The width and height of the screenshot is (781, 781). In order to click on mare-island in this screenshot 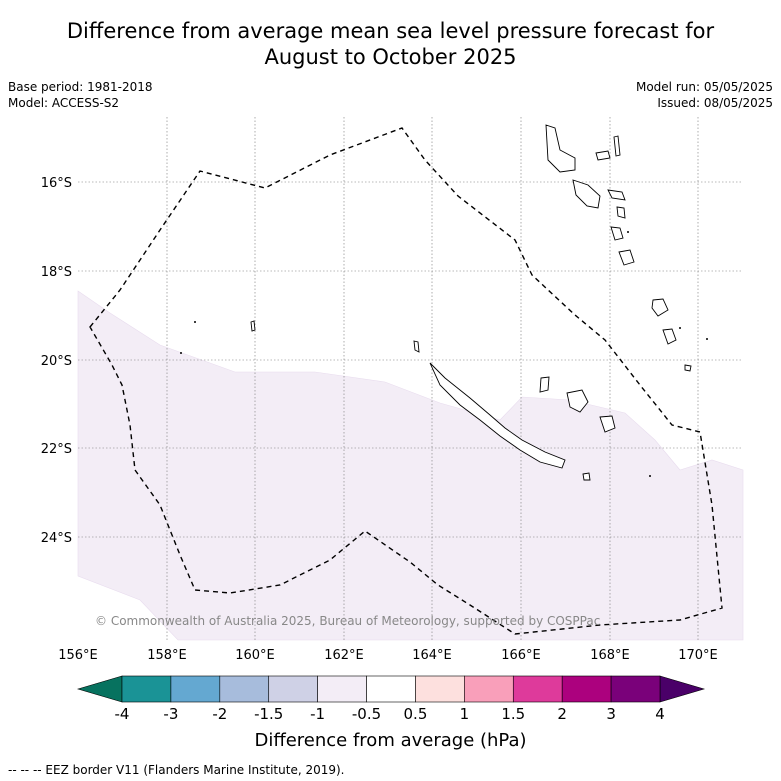, I will do `click(607, 424)`.